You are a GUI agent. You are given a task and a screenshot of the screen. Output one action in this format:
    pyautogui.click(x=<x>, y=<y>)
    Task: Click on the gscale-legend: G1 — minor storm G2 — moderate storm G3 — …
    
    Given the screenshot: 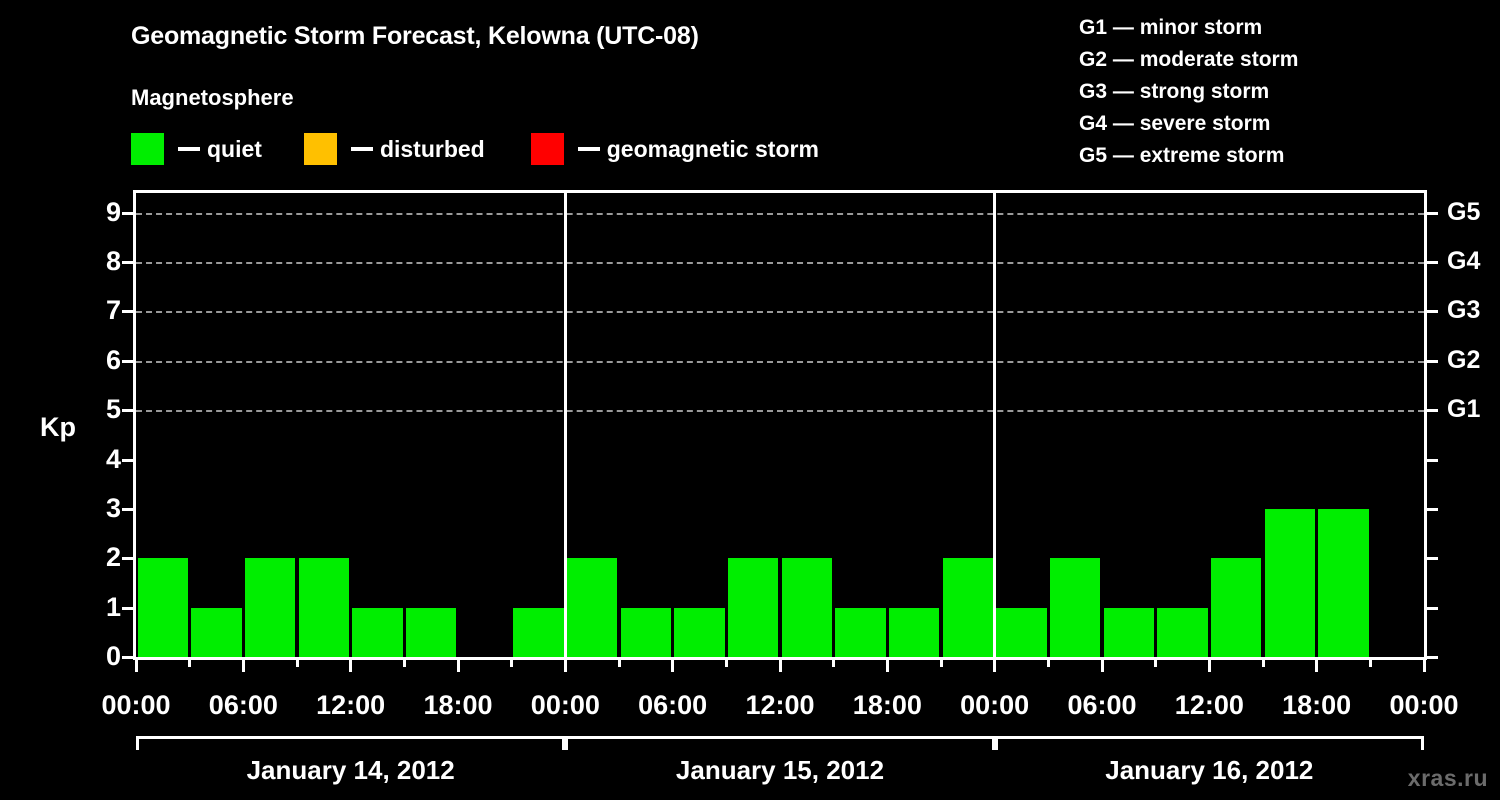 What is the action you would take?
    pyautogui.click(x=1188, y=92)
    